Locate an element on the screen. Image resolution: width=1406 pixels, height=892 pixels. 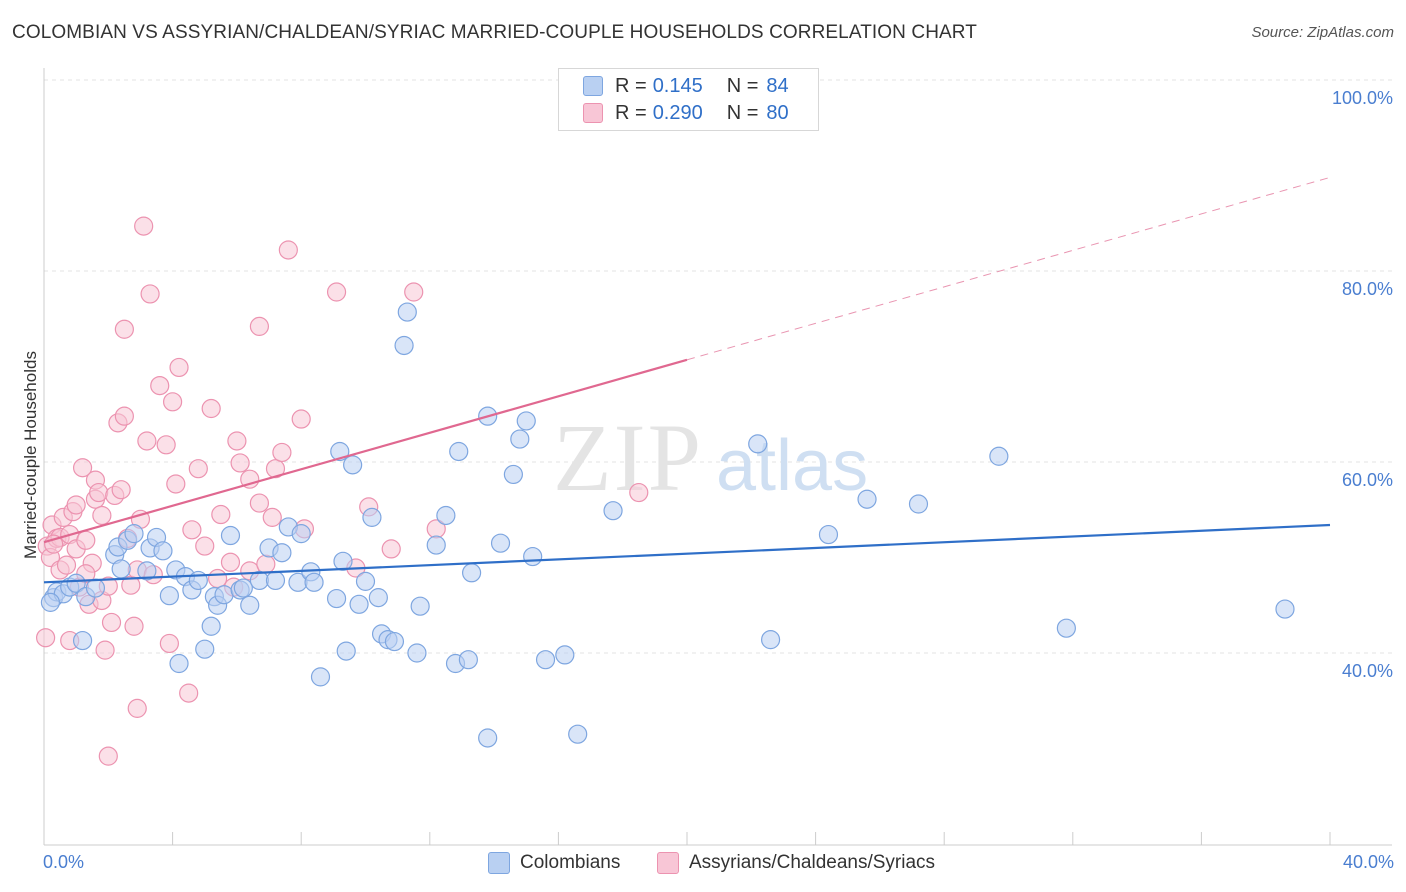
legend-row-colombians: R = 0.145 N = 84 is located at coordinates (686, 86).